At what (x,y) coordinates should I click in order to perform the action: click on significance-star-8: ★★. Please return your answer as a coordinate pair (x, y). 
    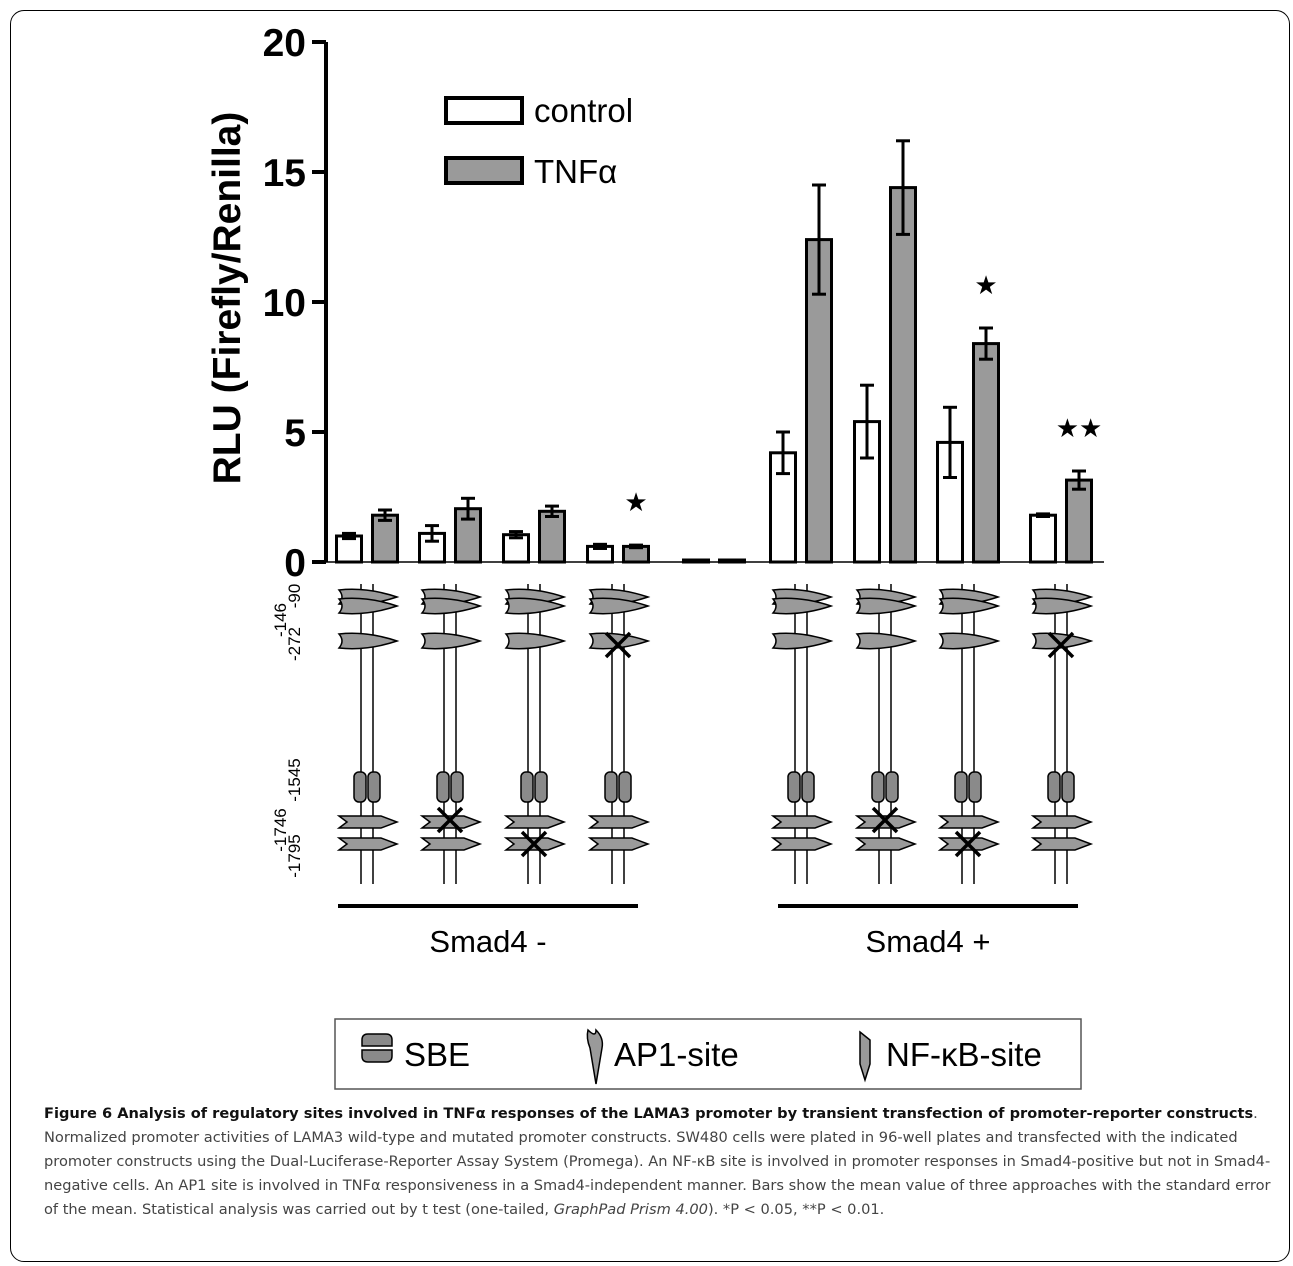
    Looking at the image, I should click on (1079, 429).